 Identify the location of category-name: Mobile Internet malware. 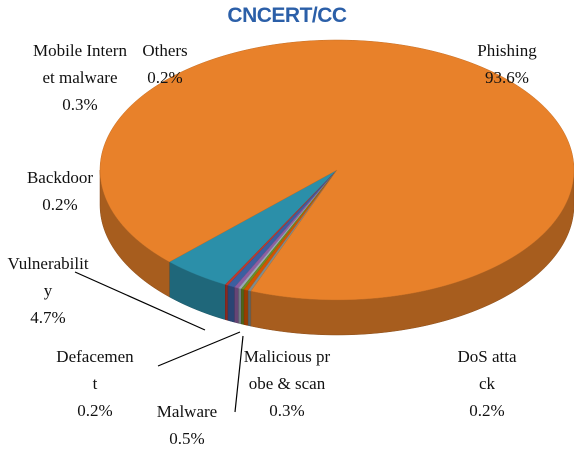
(80, 64).